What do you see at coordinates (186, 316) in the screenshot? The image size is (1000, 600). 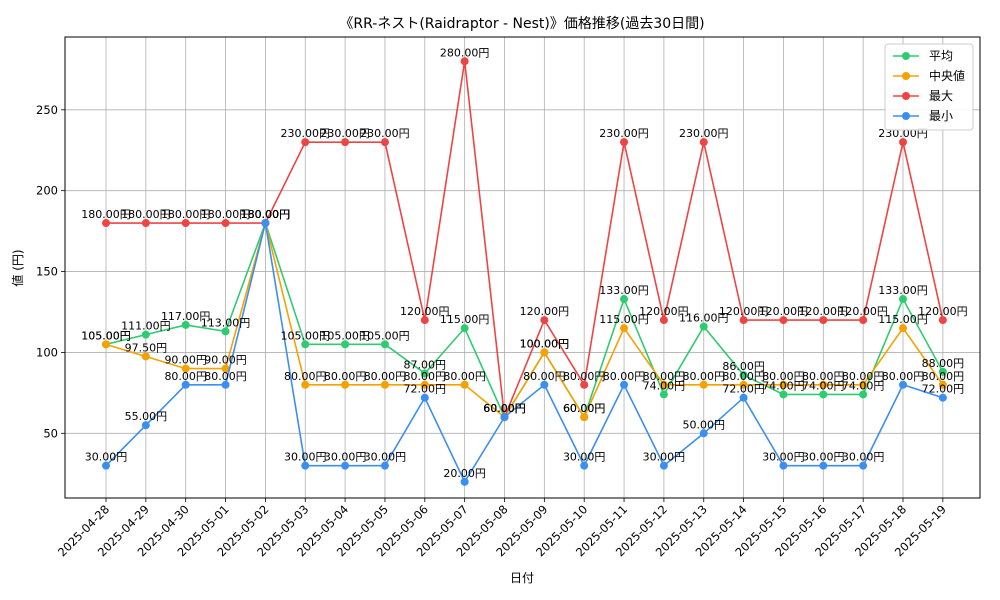 I see `data-label: 117.00円` at bounding box center [186, 316].